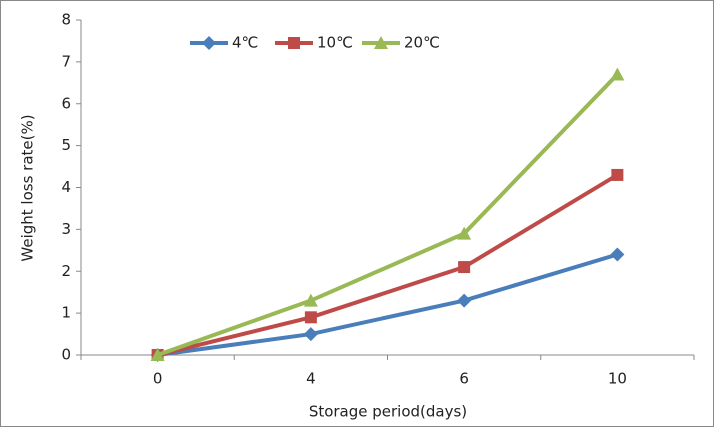  I want to click on legend-label: 10℃, so click(335, 43).